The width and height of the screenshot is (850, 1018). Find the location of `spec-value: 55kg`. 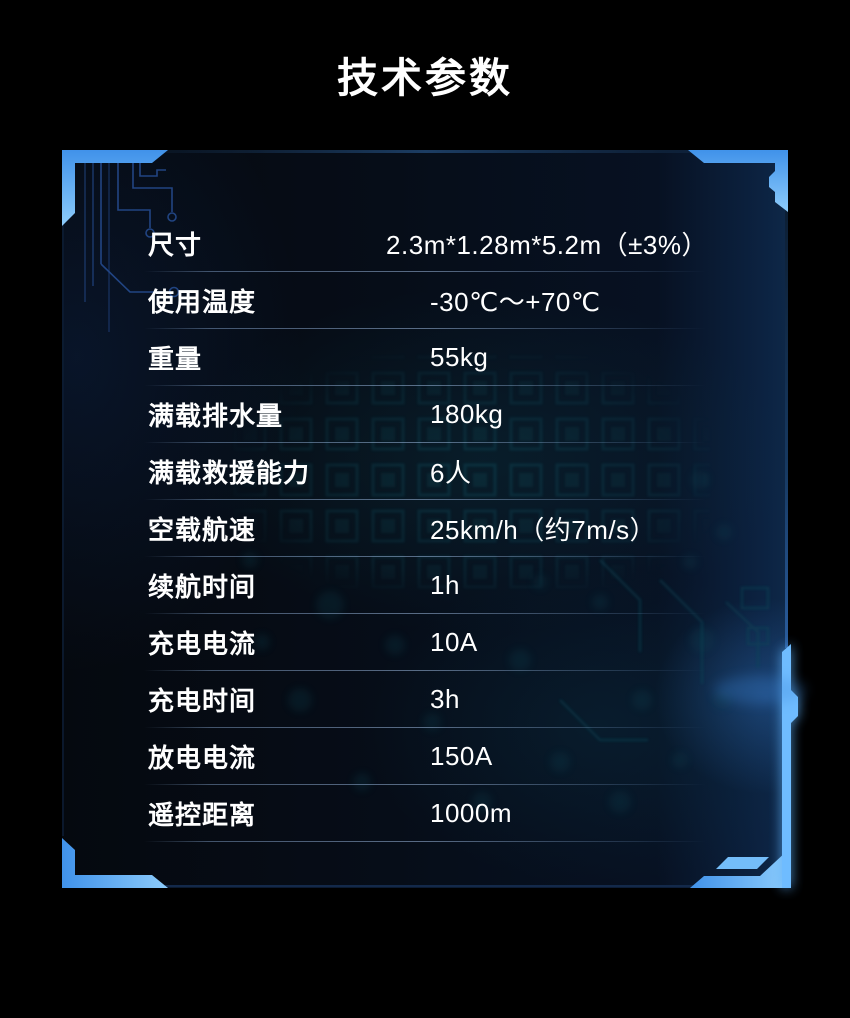

spec-value: 55kg is located at coordinates (459, 357).